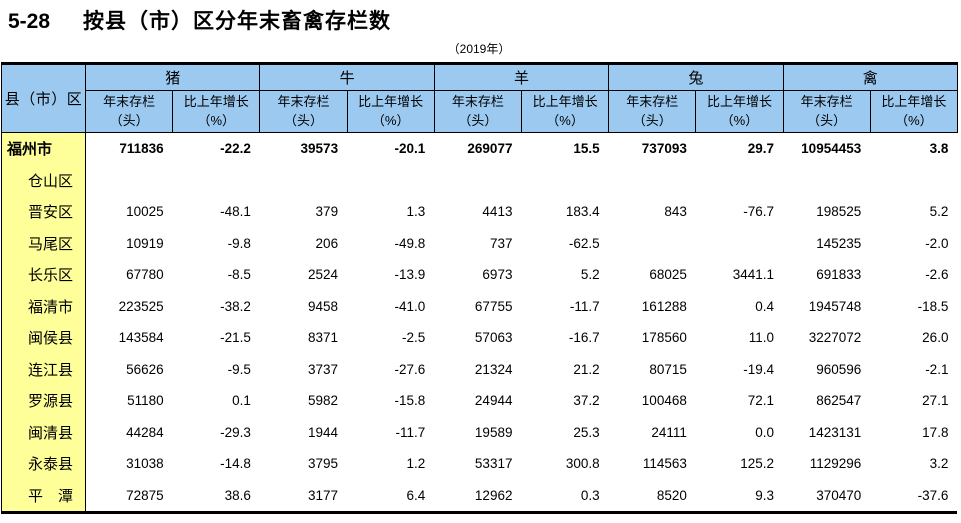  I want to click on subheader-rabbit-stock: 年末存栏 （头）, so click(652, 111).